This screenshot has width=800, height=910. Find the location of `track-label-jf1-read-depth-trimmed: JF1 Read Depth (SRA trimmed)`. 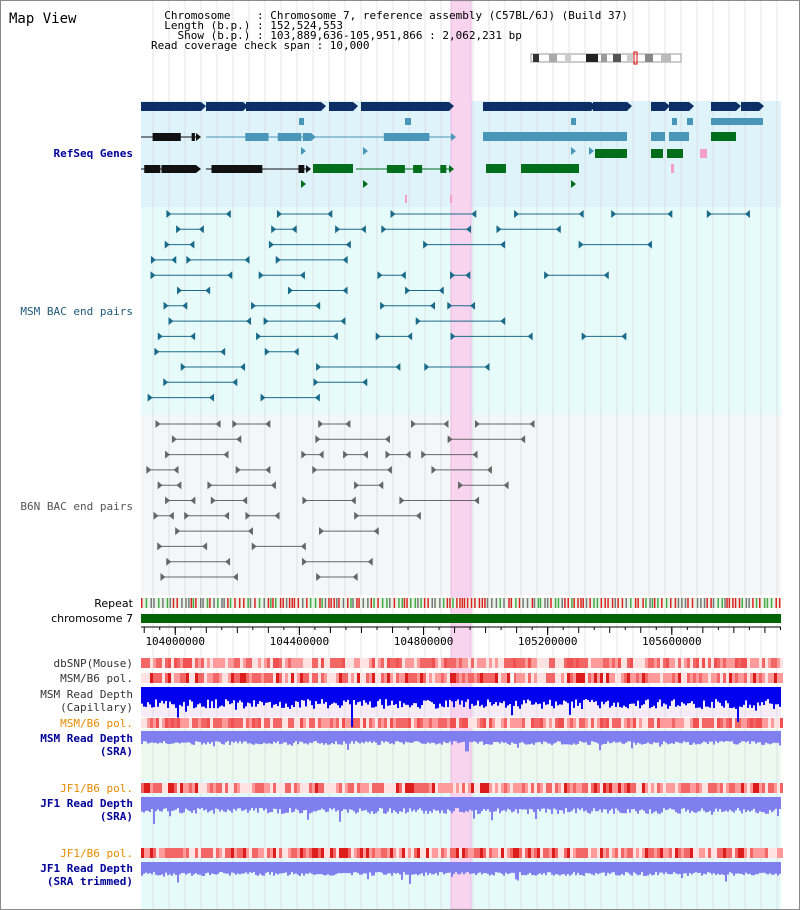

track-label-jf1-read-depth-trimmed: JF1 Read Depth (SRA trimmed) is located at coordinates (86, 875).